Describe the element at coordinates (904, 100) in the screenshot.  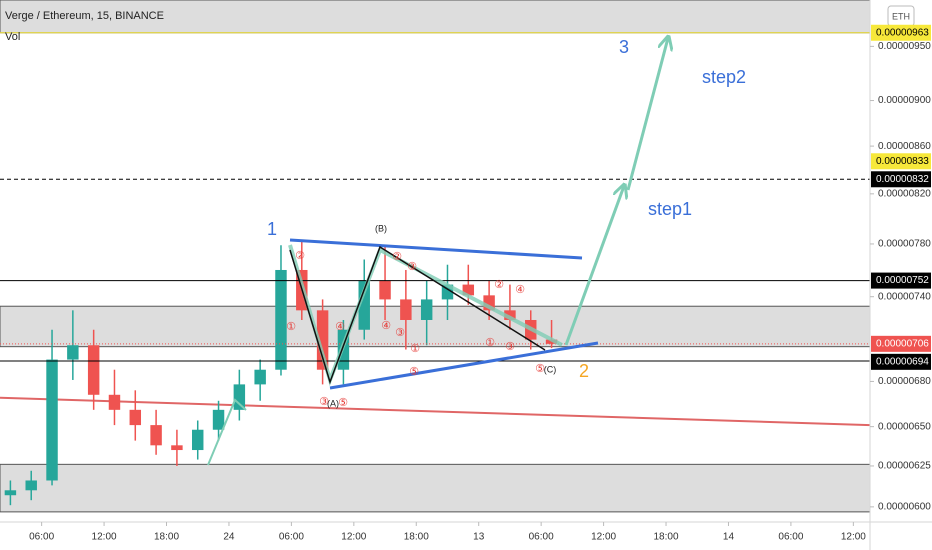
I see `y-tick-label: 0.00000900` at that location.